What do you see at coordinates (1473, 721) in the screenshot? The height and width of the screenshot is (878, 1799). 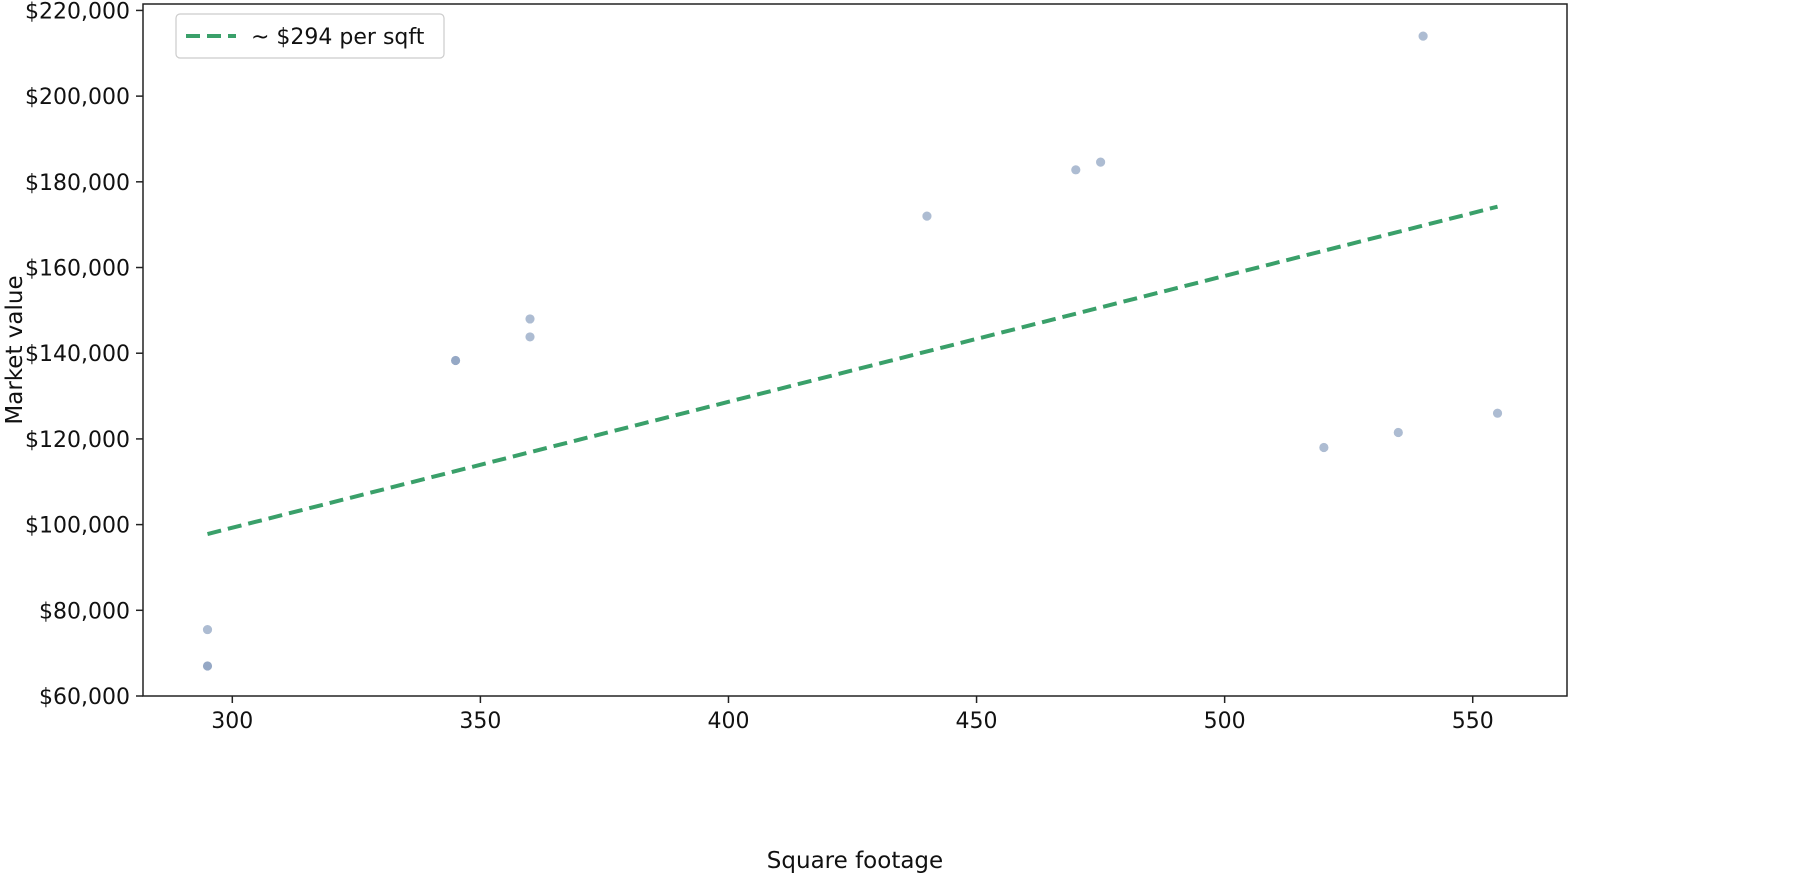 I see `x-tick-label: 550` at bounding box center [1473, 721].